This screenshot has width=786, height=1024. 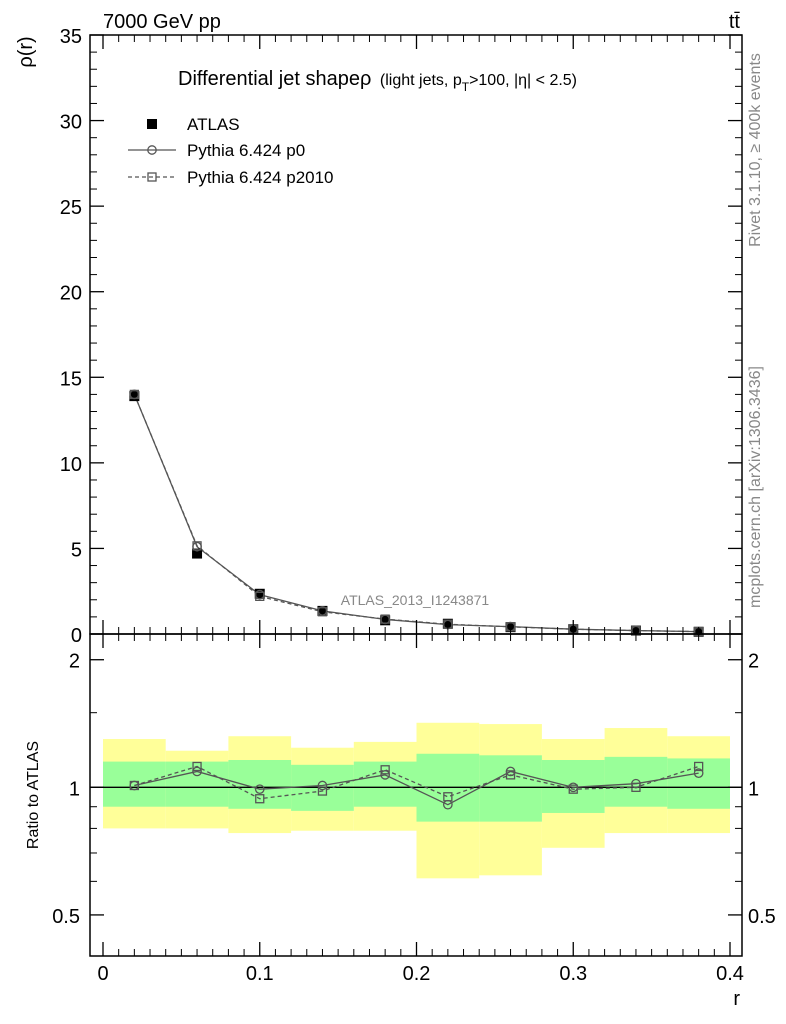 What do you see at coordinates (246, 150) in the screenshot?
I see `legend-label-1: Pythia 6.424 p0` at bounding box center [246, 150].